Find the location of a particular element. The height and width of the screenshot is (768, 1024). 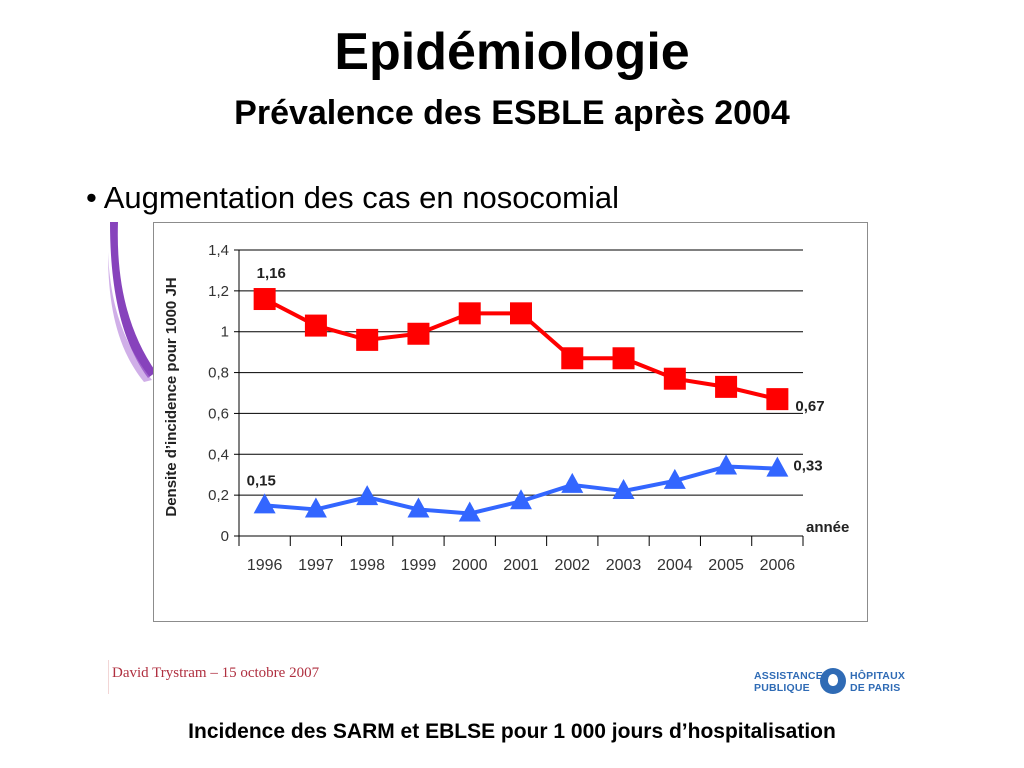

x-axis-label: année is located at coordinates (827, 527).